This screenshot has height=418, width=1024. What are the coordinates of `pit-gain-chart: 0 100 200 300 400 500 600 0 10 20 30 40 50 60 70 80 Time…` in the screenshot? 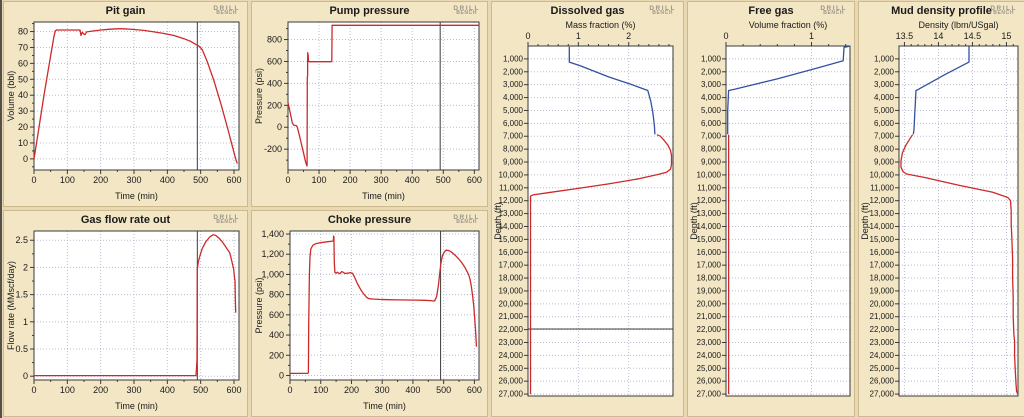 It's located at (124, 111).